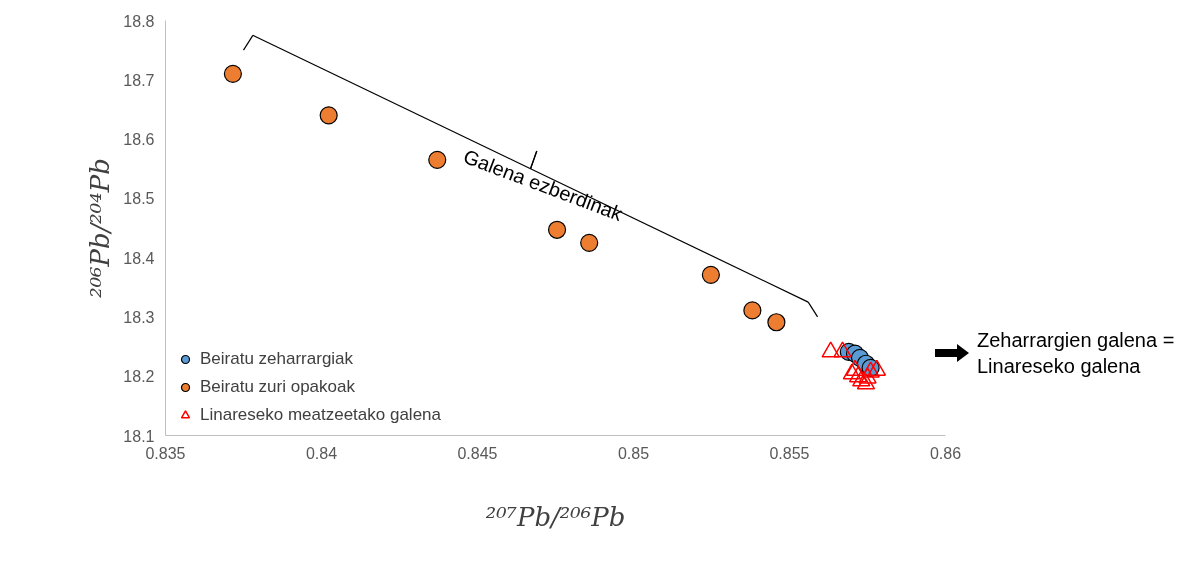  I want to click on y-tick-label: 18.6, so click(139, 140).